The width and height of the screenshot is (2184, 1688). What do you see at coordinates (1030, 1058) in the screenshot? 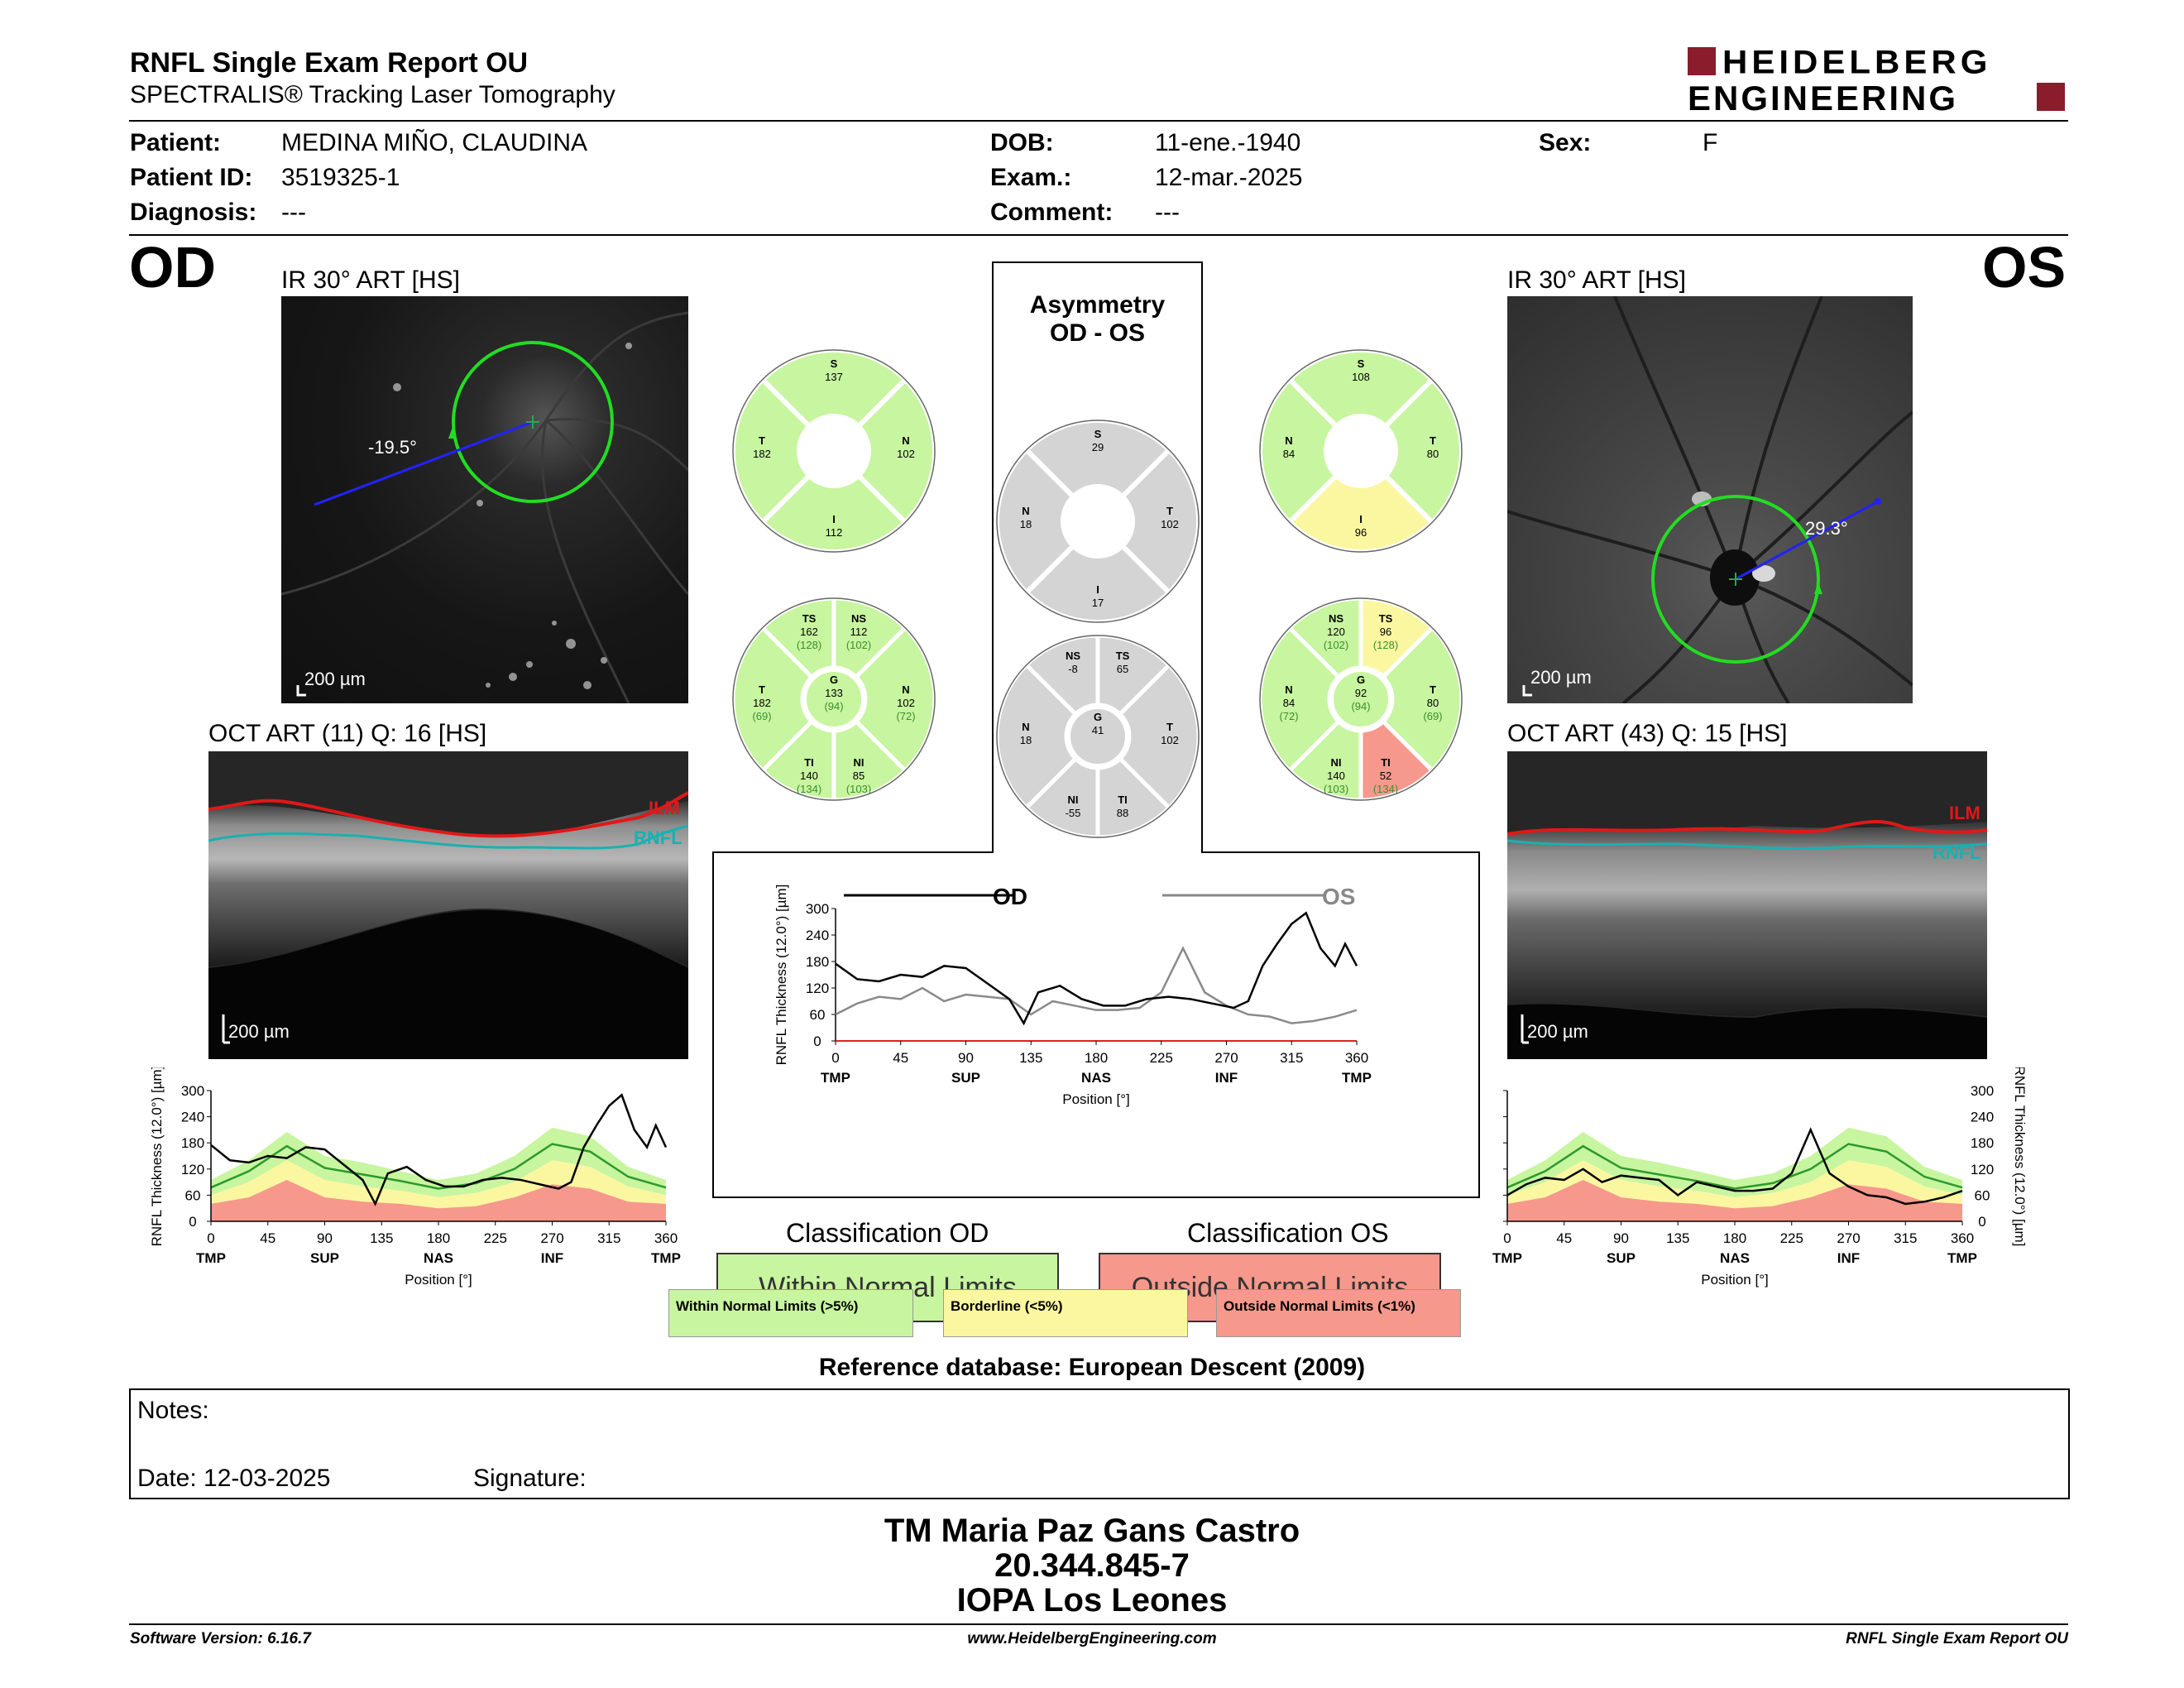
I see `xtick-135: 135` at bounding box center [1030, 1058].